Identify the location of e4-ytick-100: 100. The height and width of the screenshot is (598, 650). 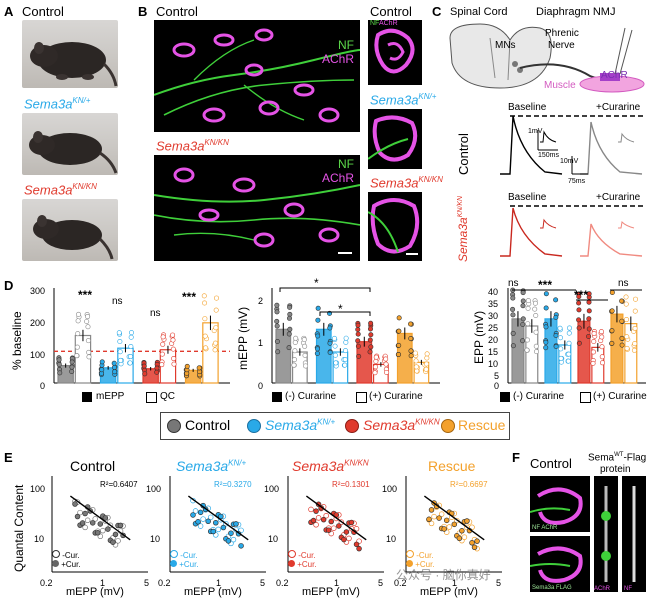
(390, 489).